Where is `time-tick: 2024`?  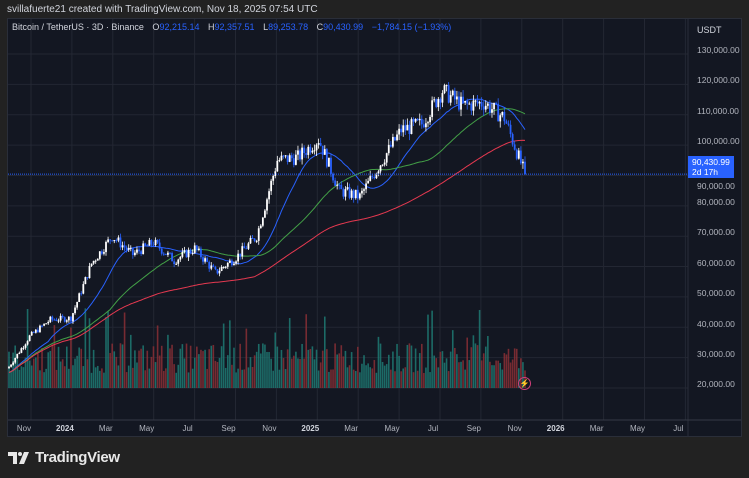
time-tick: 2024 is located at coordinates (64, 428).